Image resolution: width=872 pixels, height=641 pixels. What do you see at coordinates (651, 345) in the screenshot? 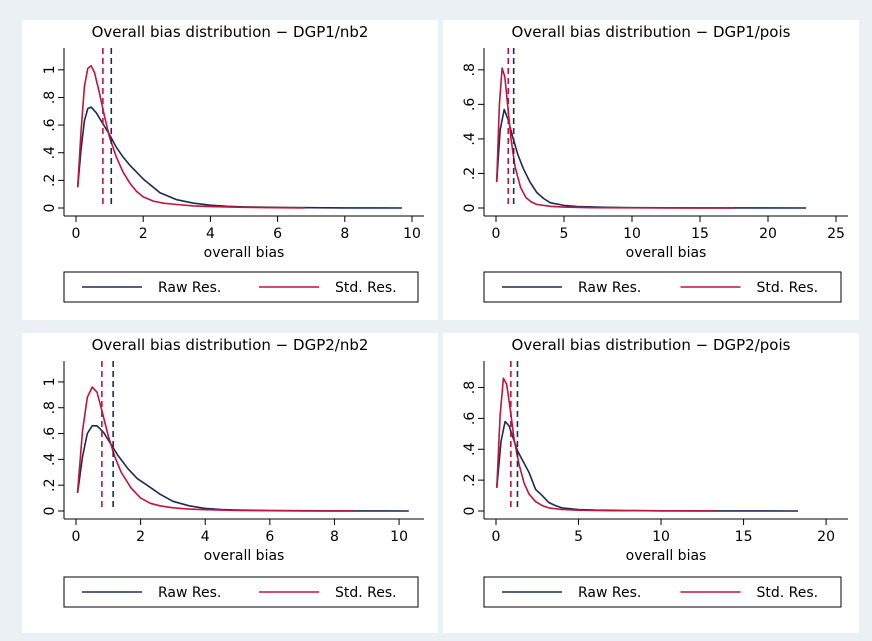
I see `chart-title: Overall bias distribution − DGP2/pois` at bounding box center [651, 345].